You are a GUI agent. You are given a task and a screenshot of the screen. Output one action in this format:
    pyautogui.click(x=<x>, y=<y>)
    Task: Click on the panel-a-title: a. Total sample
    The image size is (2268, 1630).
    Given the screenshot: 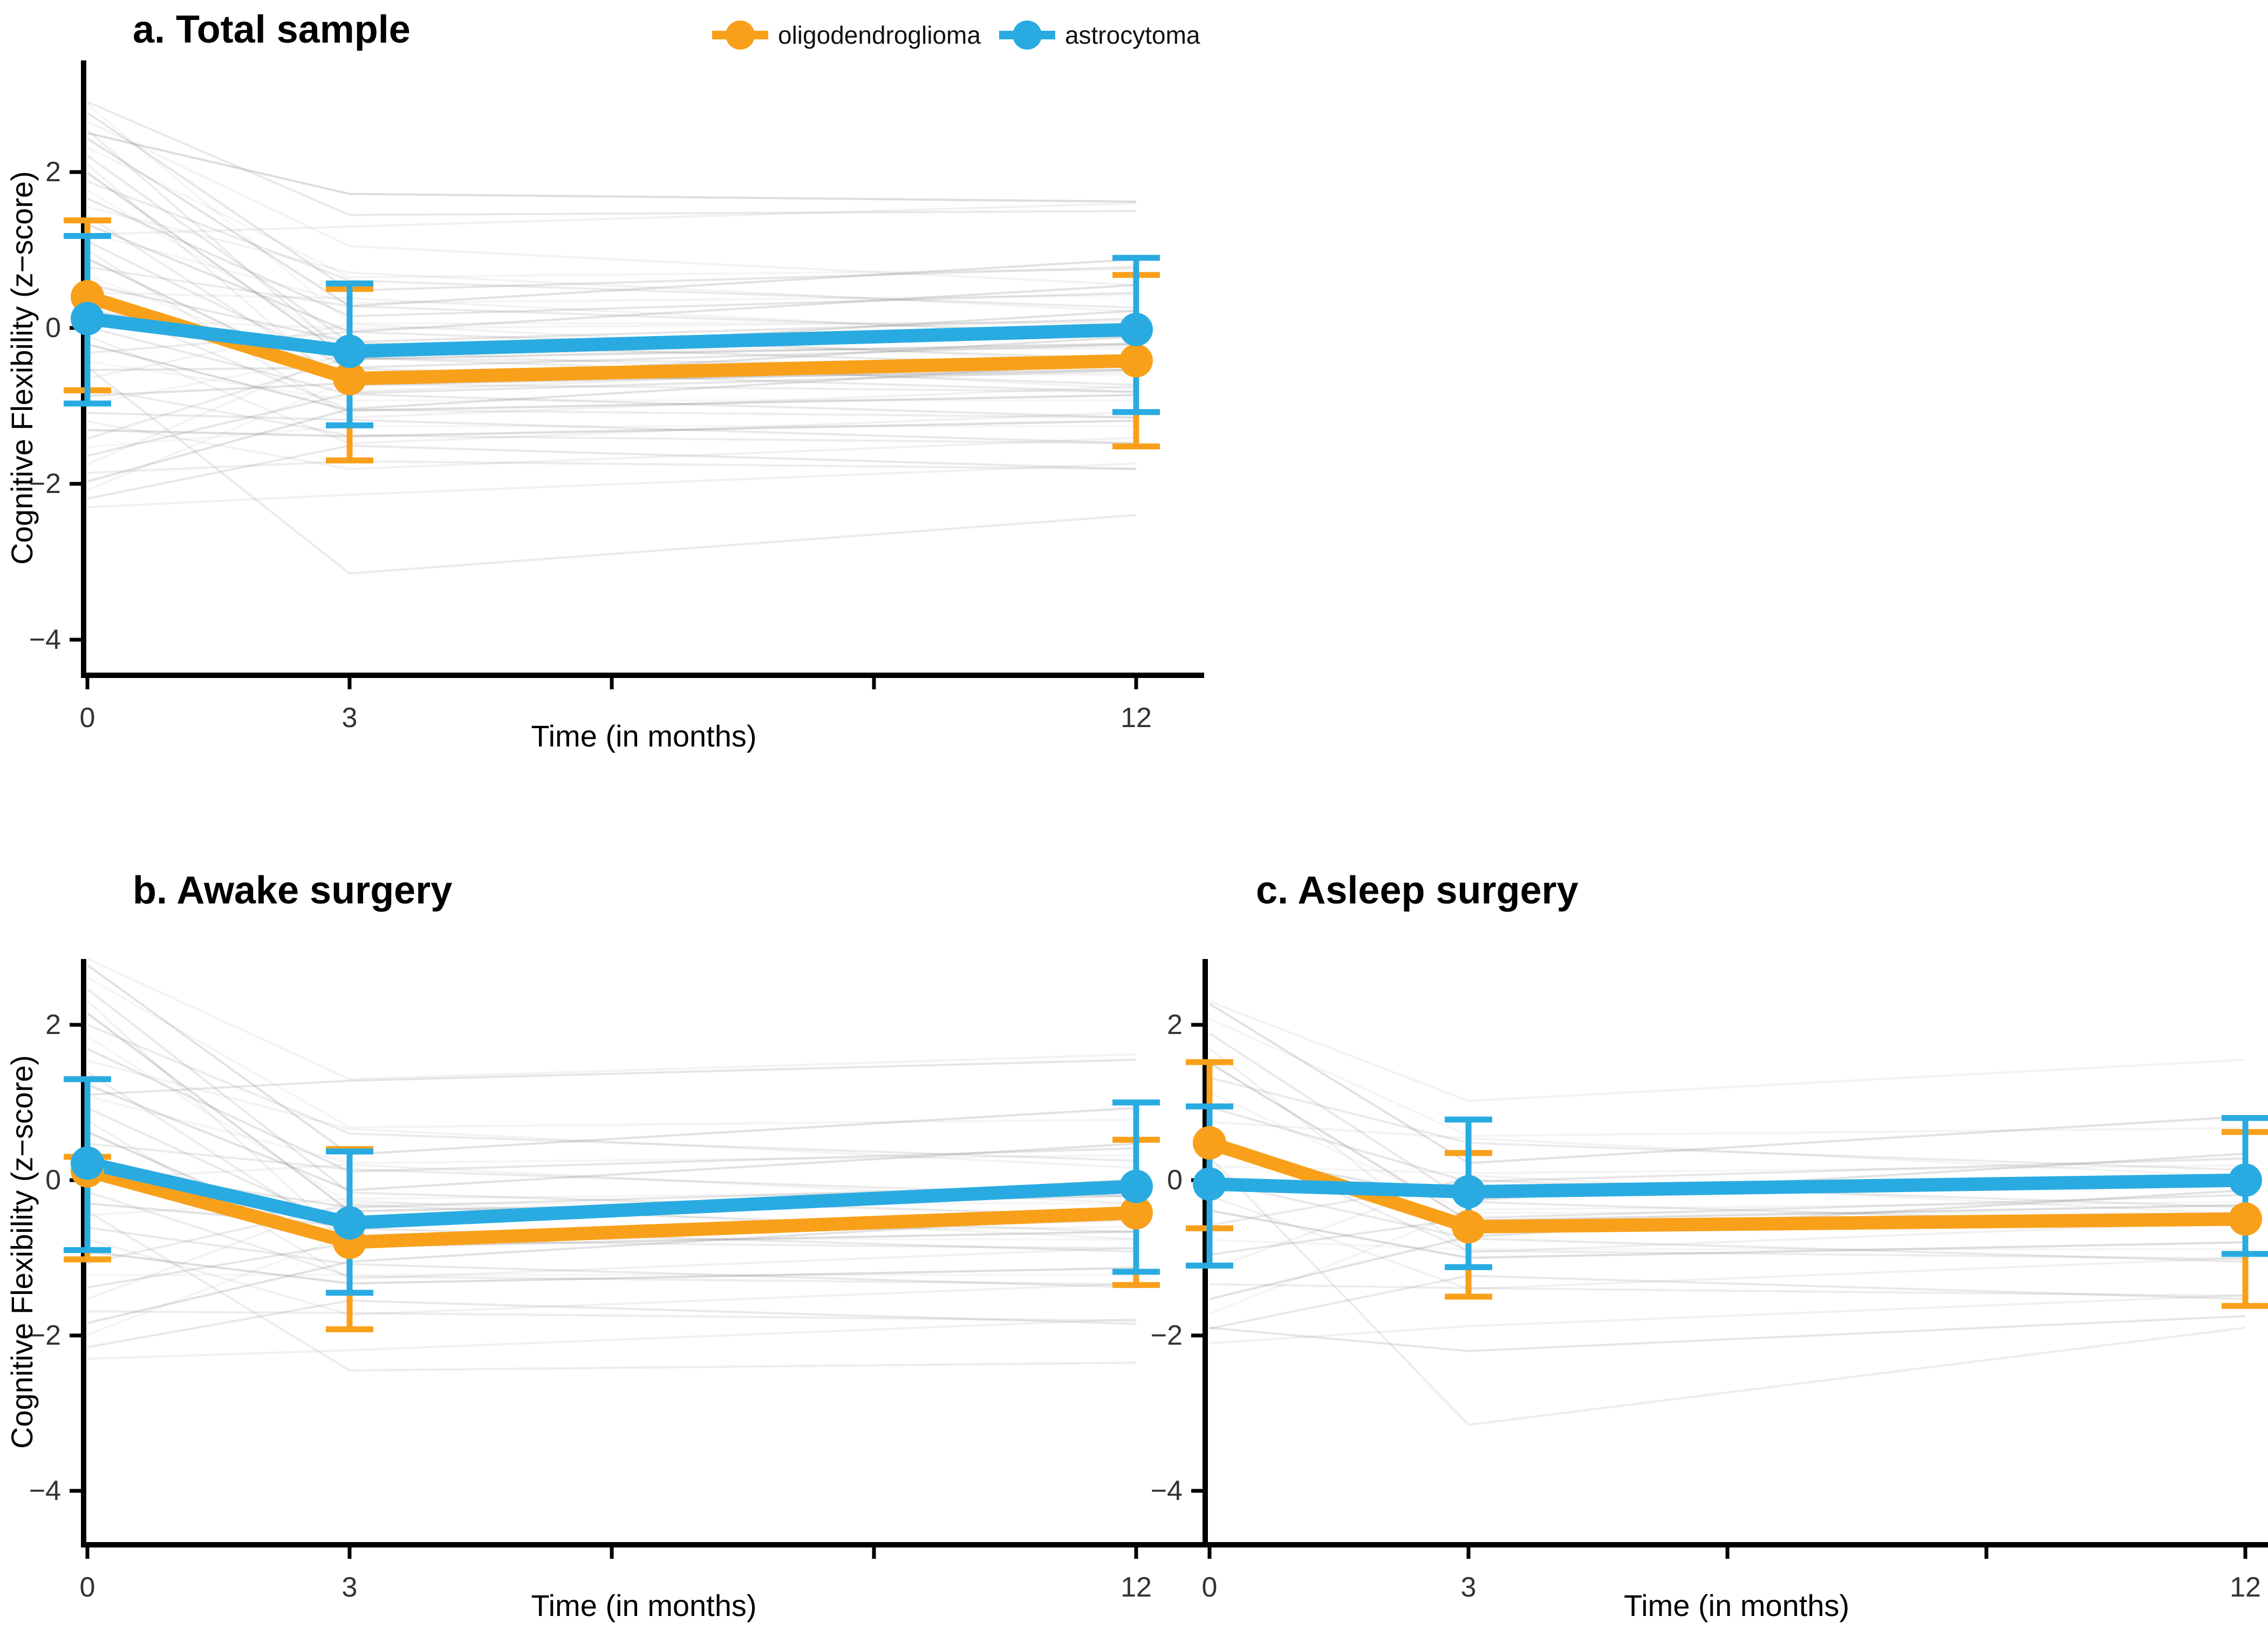 What is the action you would take?
    pyautogui.click(x=272, y=30)
    